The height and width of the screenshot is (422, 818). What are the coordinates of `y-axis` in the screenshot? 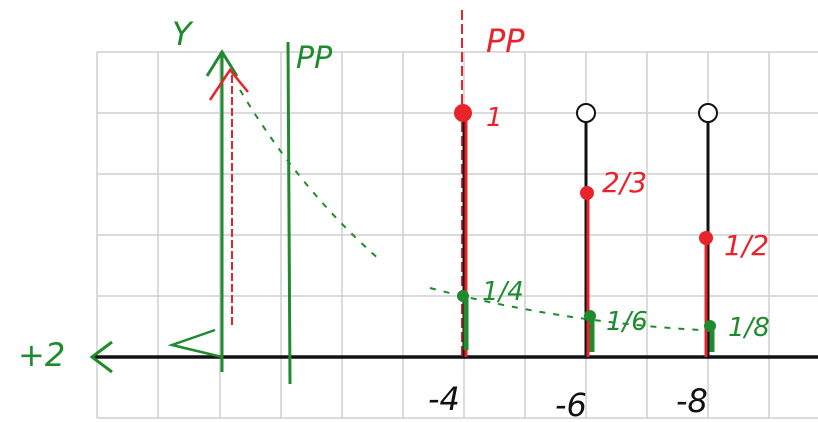 It's located at (203, 210).